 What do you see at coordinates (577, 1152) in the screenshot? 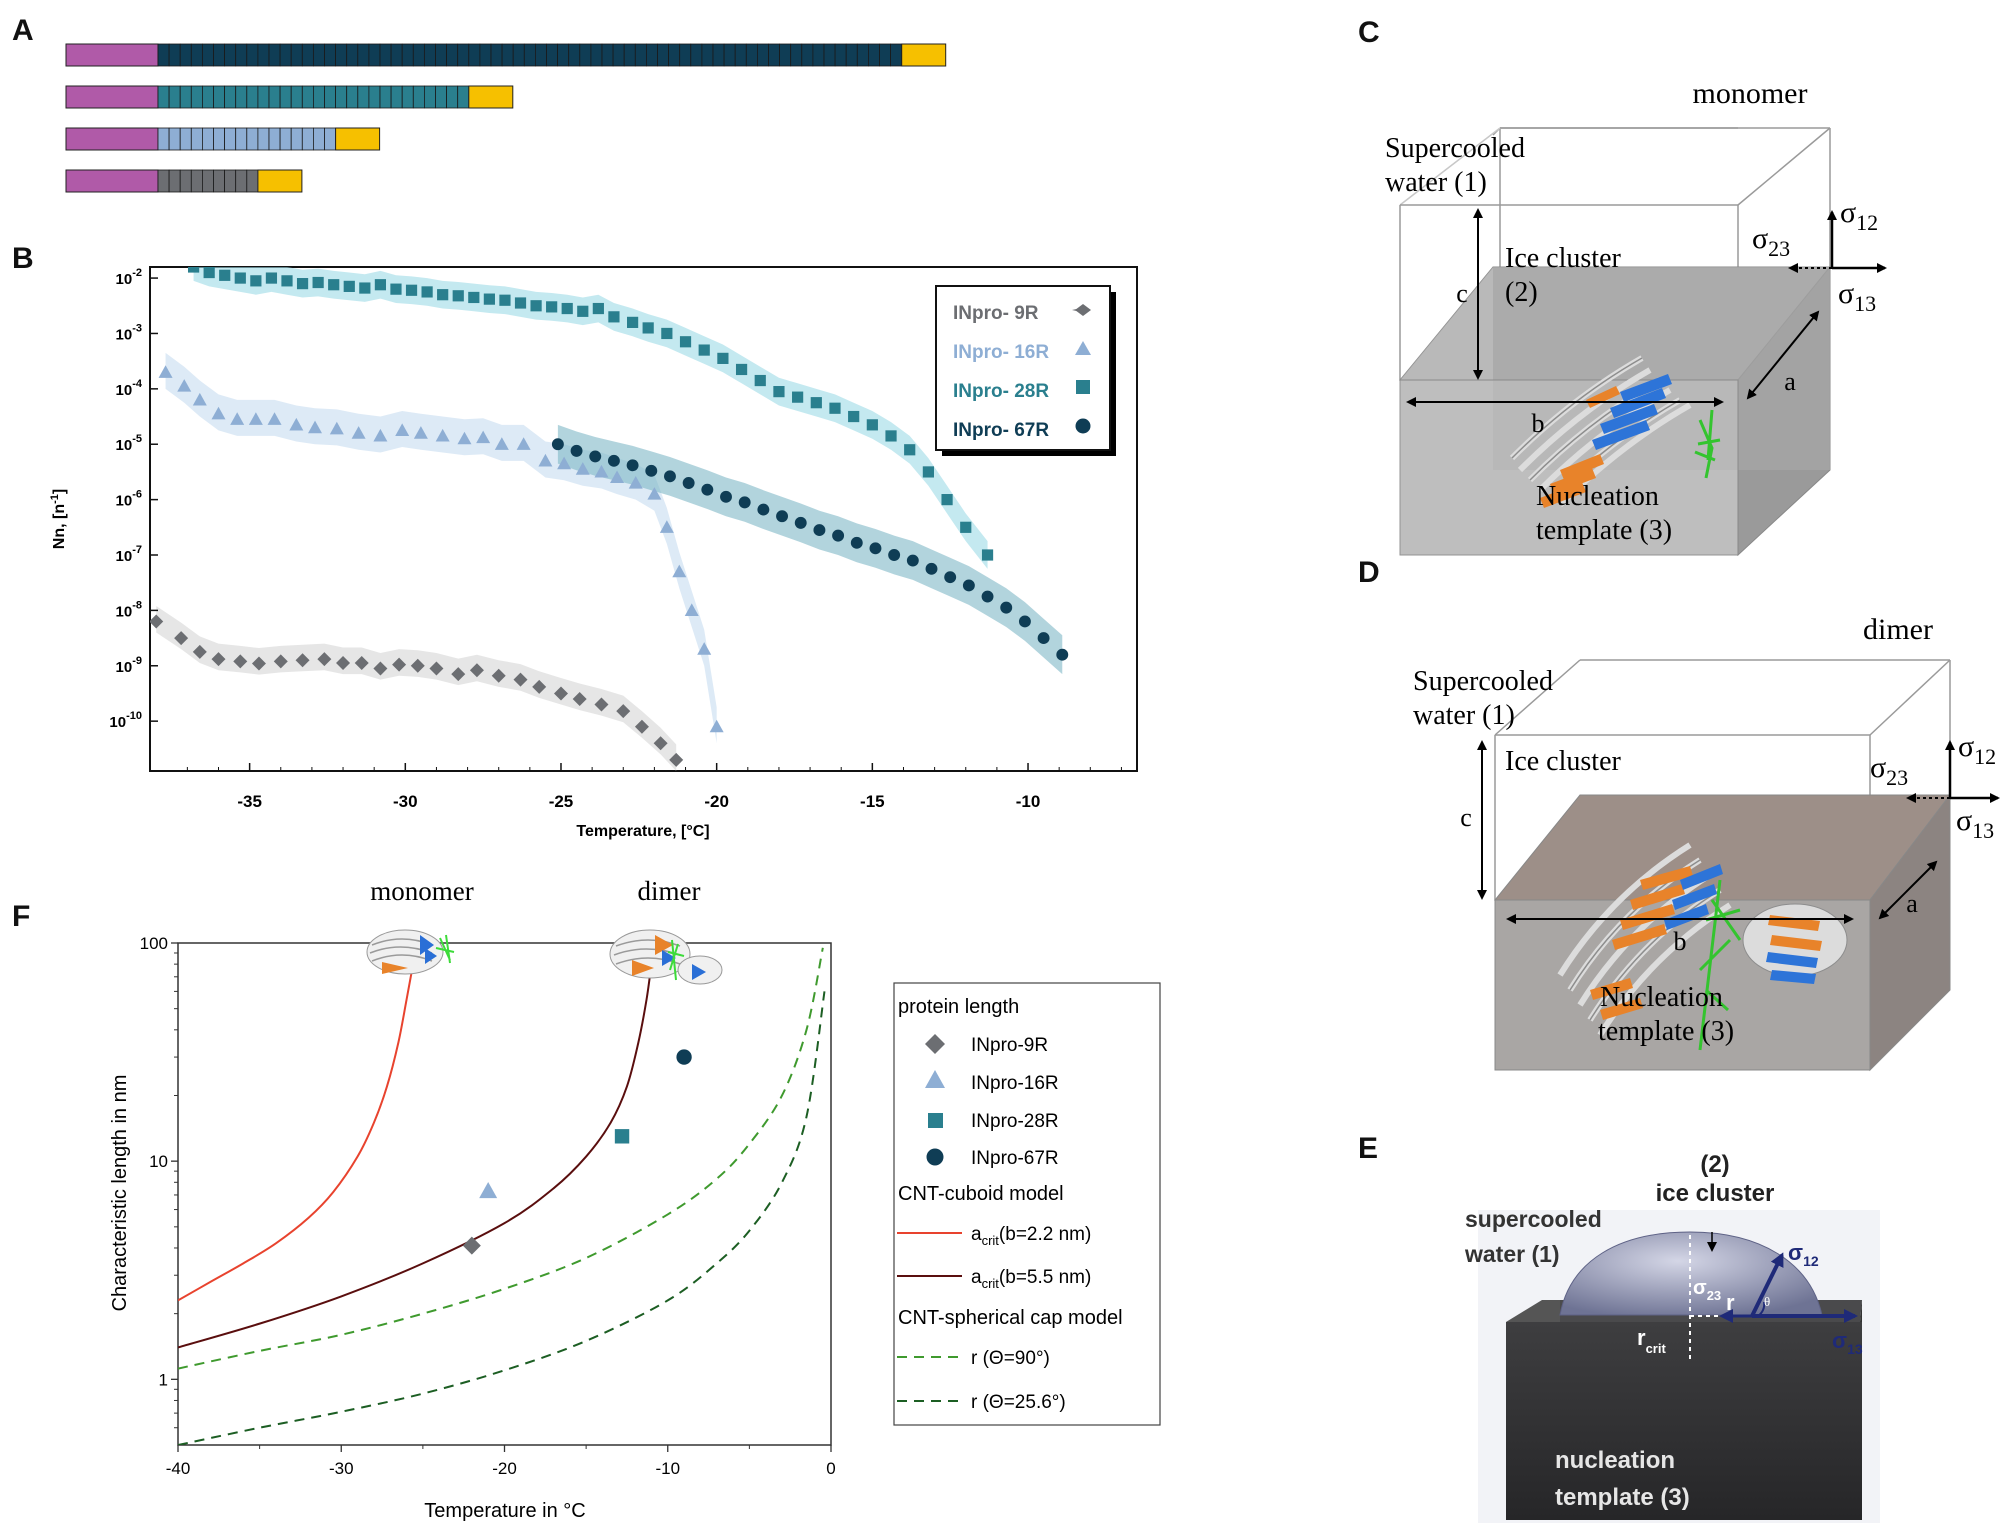
I see `plot-f-points` at bounding box center [577, 1152].